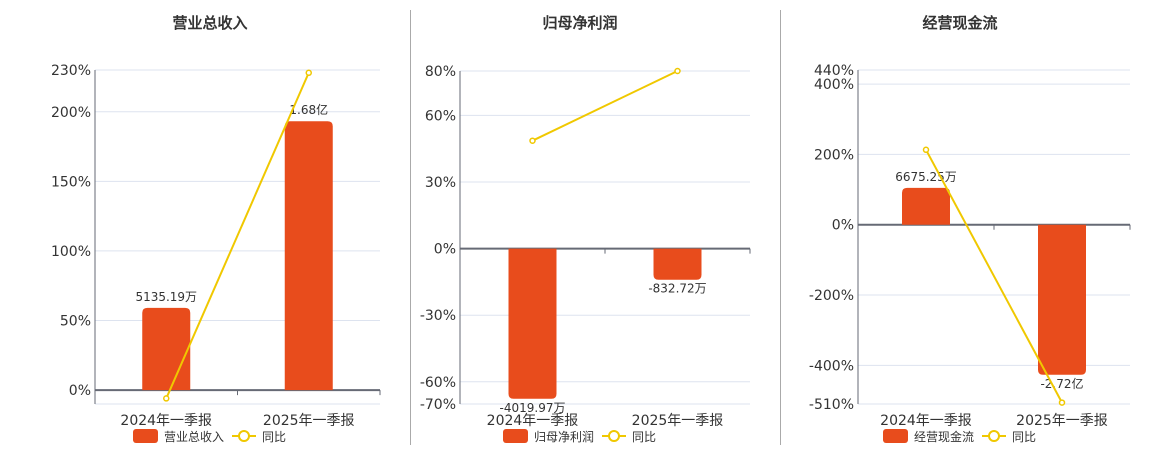 This screenshot has height=450, width=1160. Describe the element at coordinates (71, 182) in the screenshot. I see `y-tick-label: 150%` at that location.